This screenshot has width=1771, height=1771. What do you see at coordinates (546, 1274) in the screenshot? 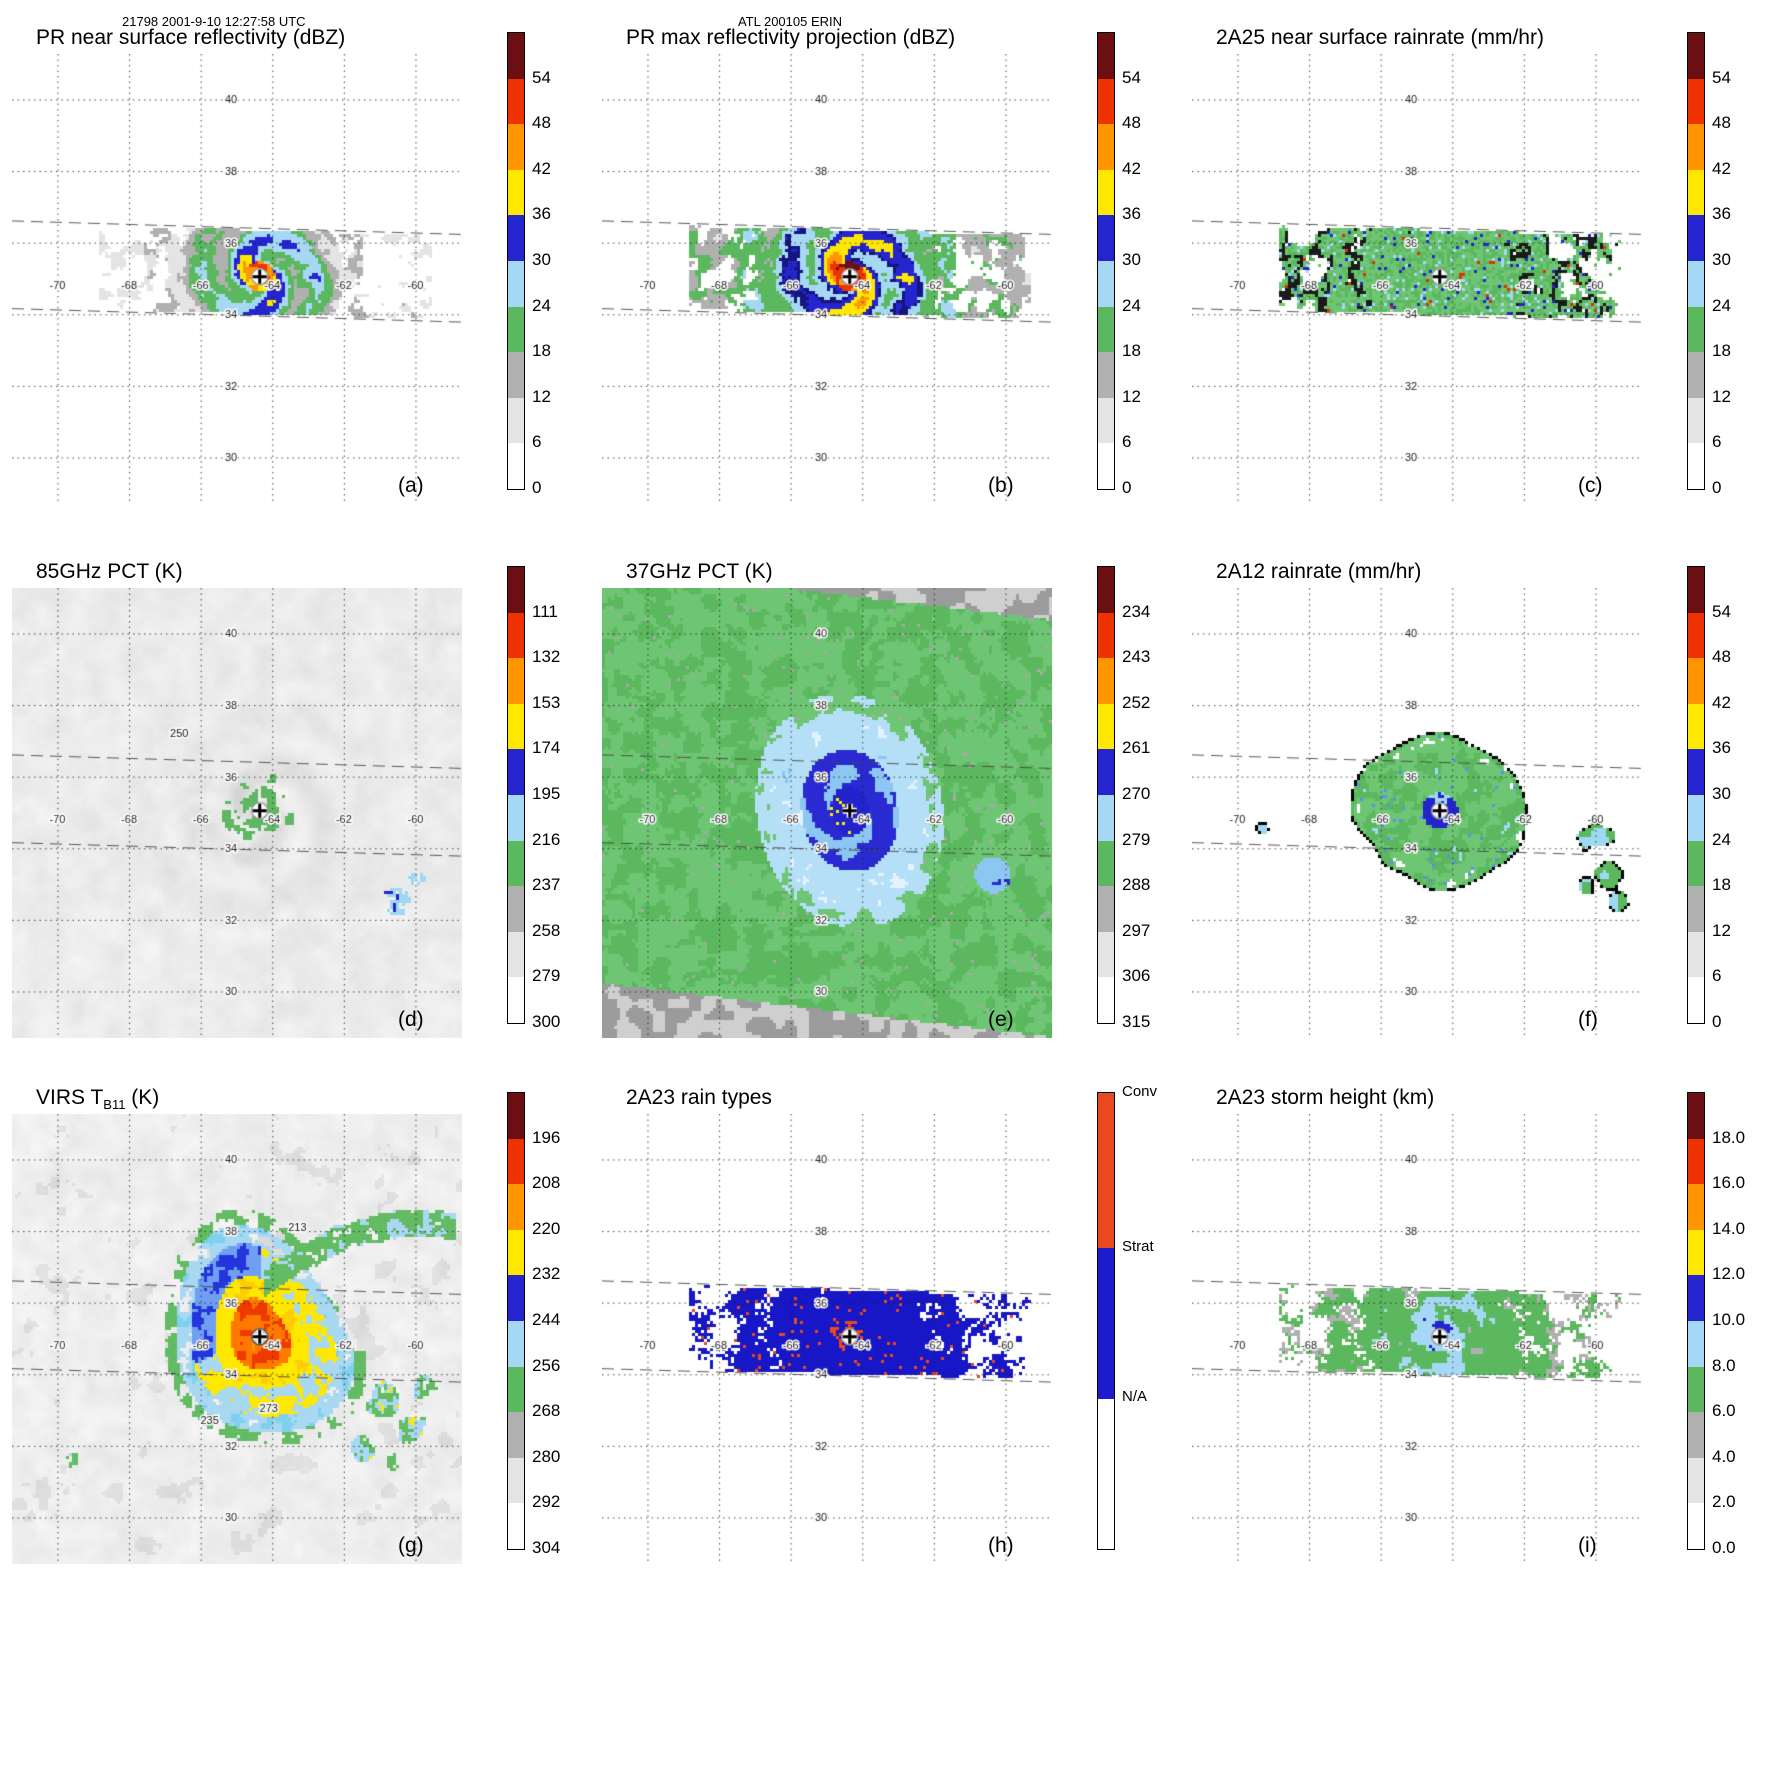
I see `colorbar-tick-label: 232` at bounding box center [546, 1274].